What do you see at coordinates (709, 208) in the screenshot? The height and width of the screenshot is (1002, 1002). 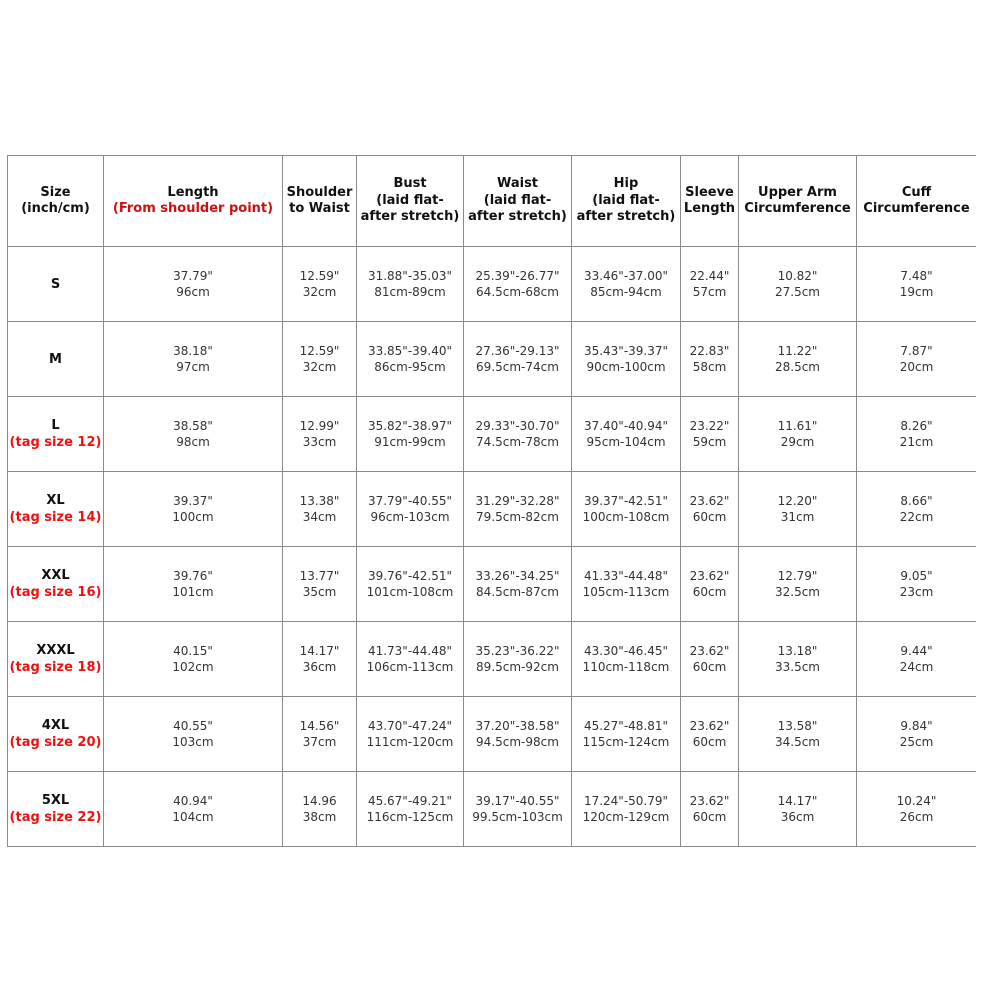 I see `header-text: Length` at bounding box center [709, 208].